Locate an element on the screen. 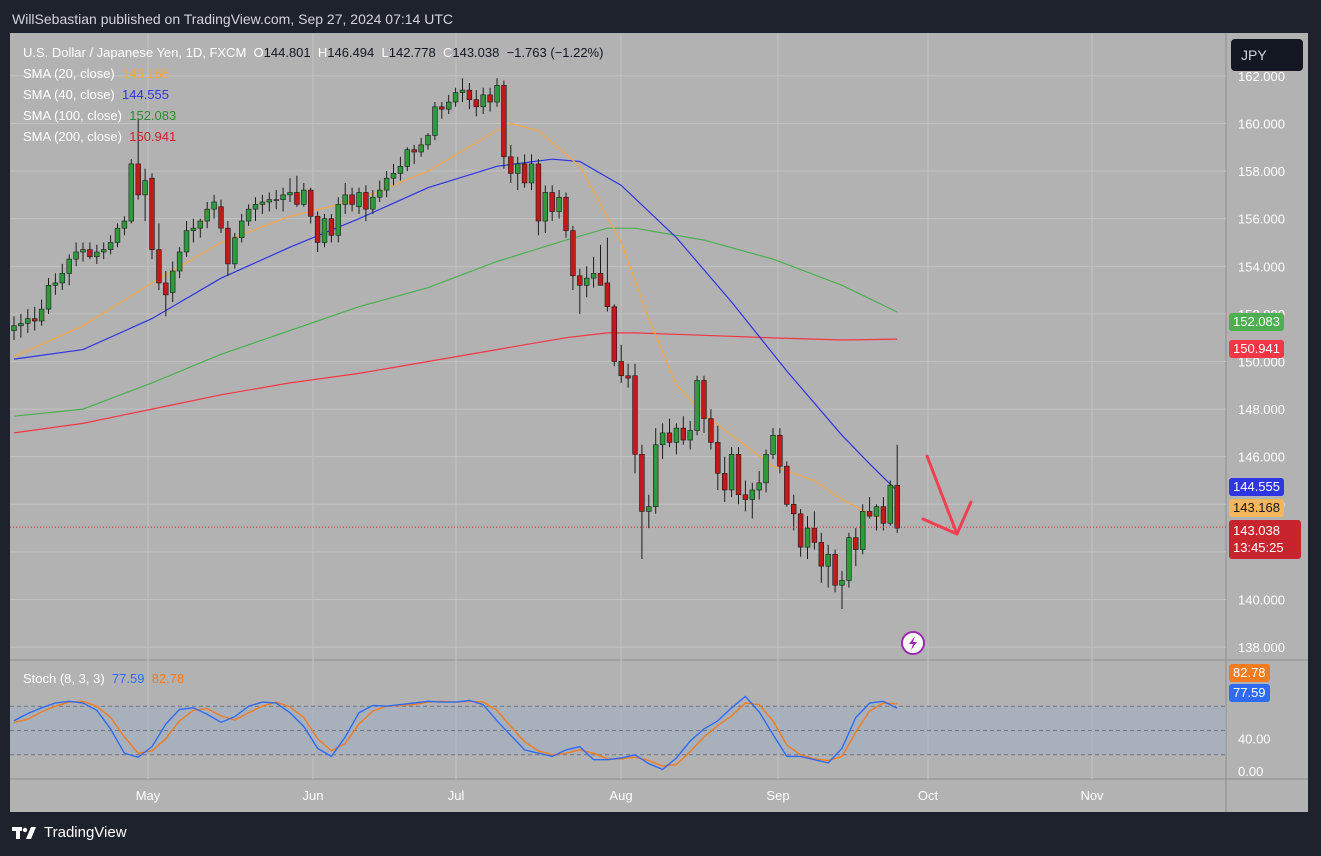 This screenshot has width=1321, height=856. stoch-band is located at coordinates (618, 730).